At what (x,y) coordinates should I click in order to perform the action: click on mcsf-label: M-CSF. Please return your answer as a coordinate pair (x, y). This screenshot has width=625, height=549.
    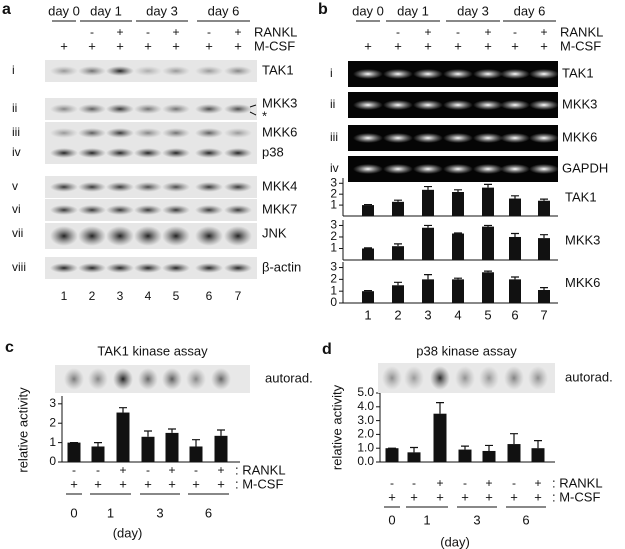
    Looking at the image, I should click on (274, 45).